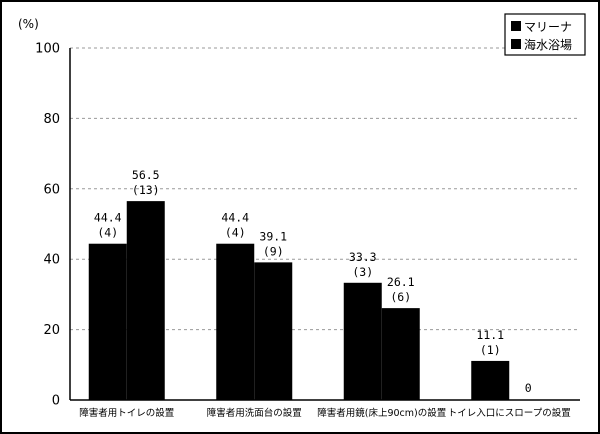  What do you see at coordinates (47, 49) in the screenshot?
I see `y-tick-label: 100` at bounding box center [47, 49].